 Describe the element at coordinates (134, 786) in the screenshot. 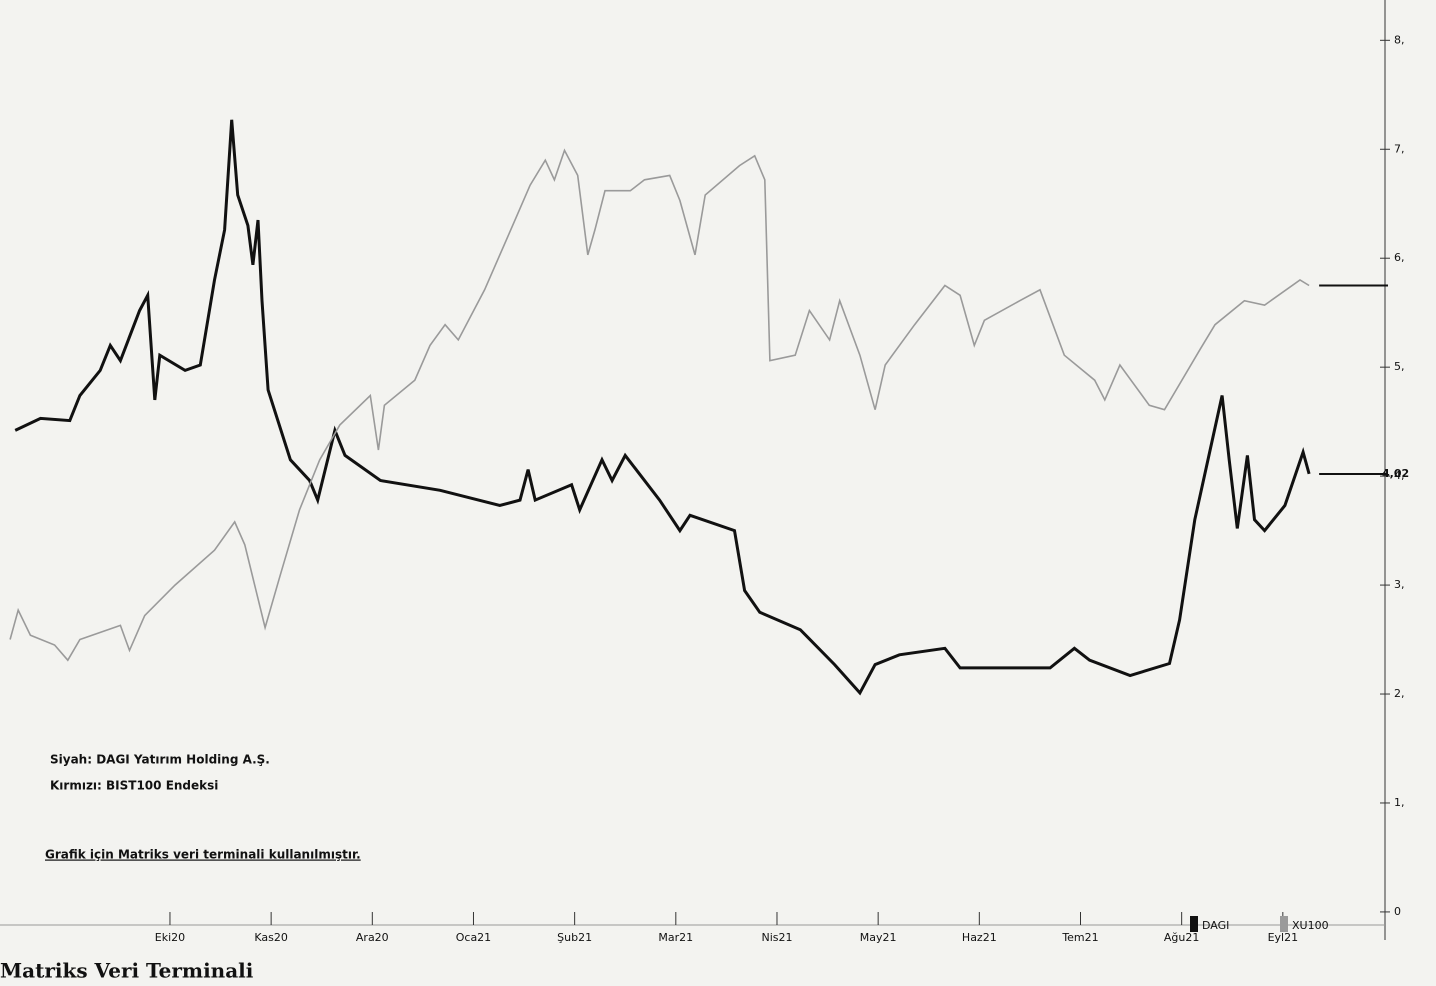

I see `legend-note: Kırmızı: BIST100 Endeksi` at that location.